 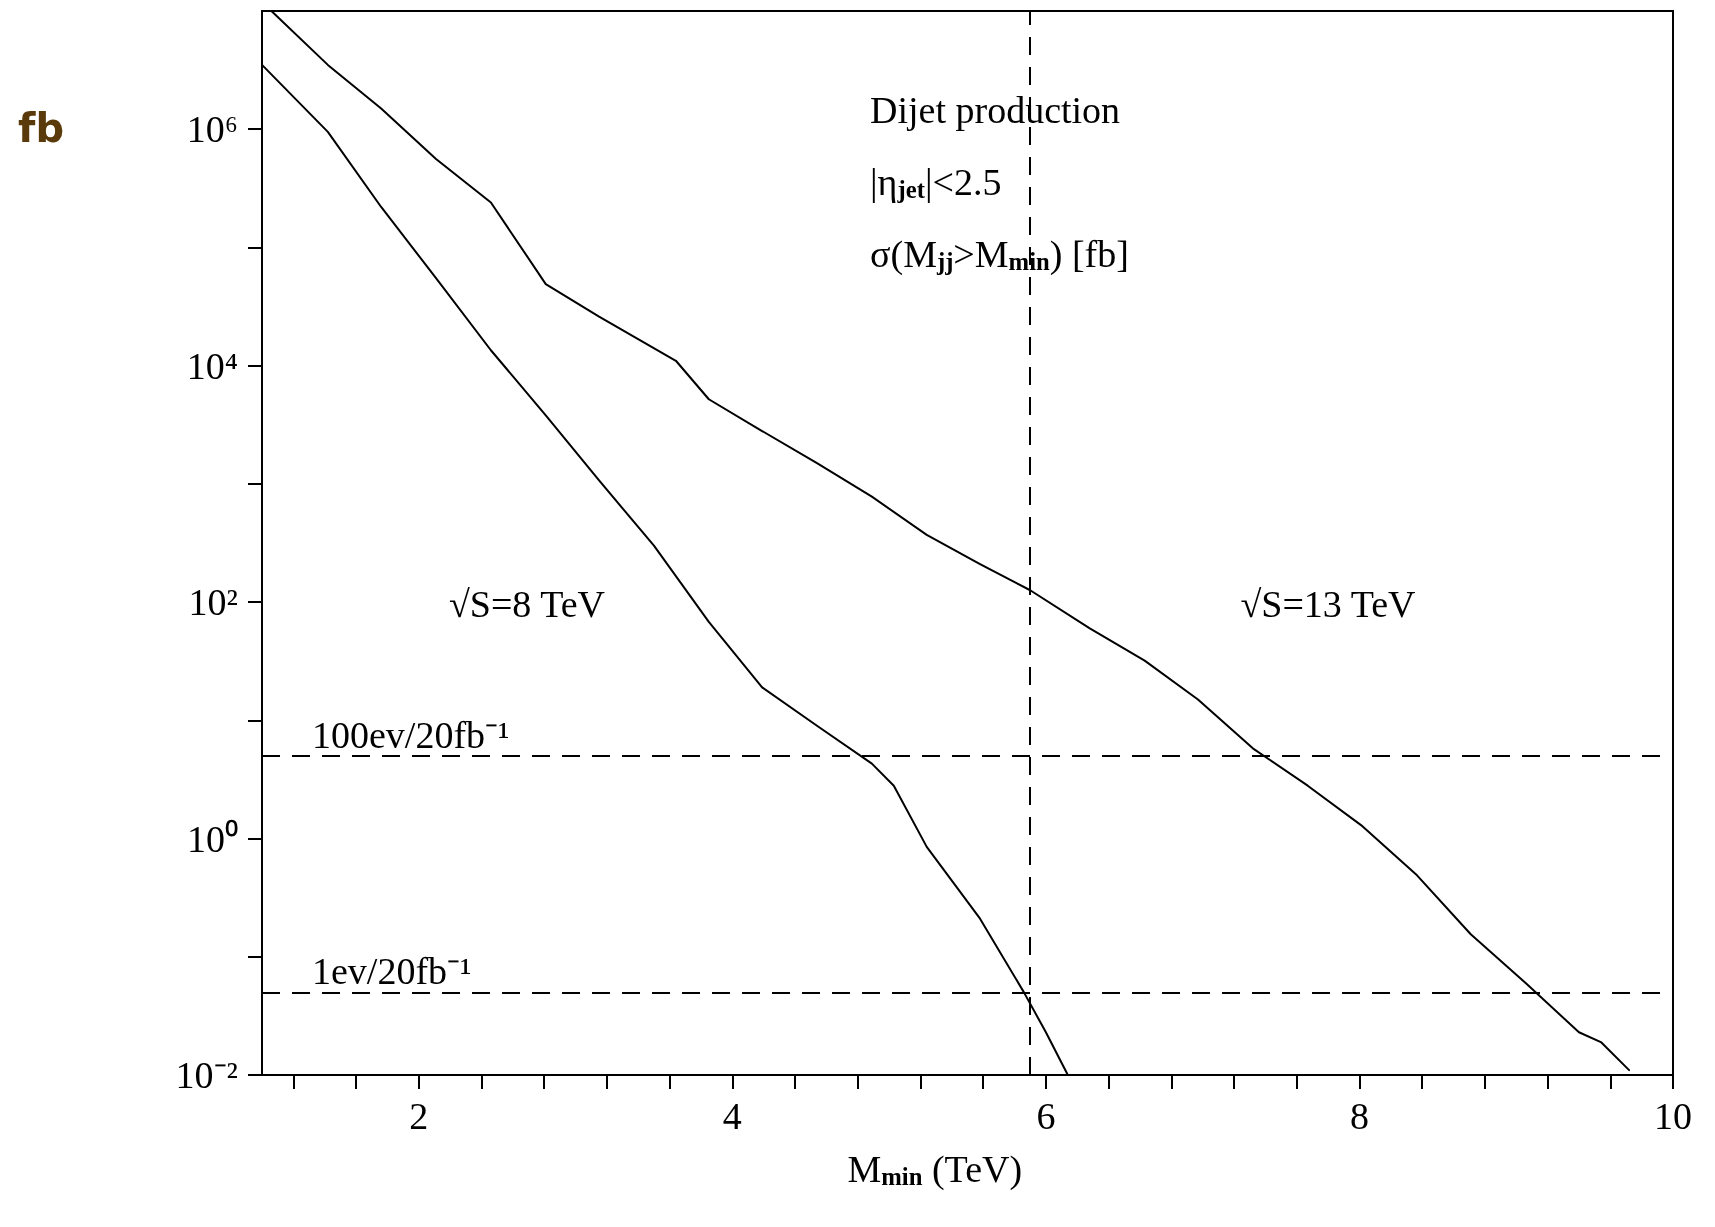 What do you see at coordinates (411, 734) in the screenshot?
I see `ref-line-label: 100ev/20fb⁻¹` at bounding box center [411, 734].